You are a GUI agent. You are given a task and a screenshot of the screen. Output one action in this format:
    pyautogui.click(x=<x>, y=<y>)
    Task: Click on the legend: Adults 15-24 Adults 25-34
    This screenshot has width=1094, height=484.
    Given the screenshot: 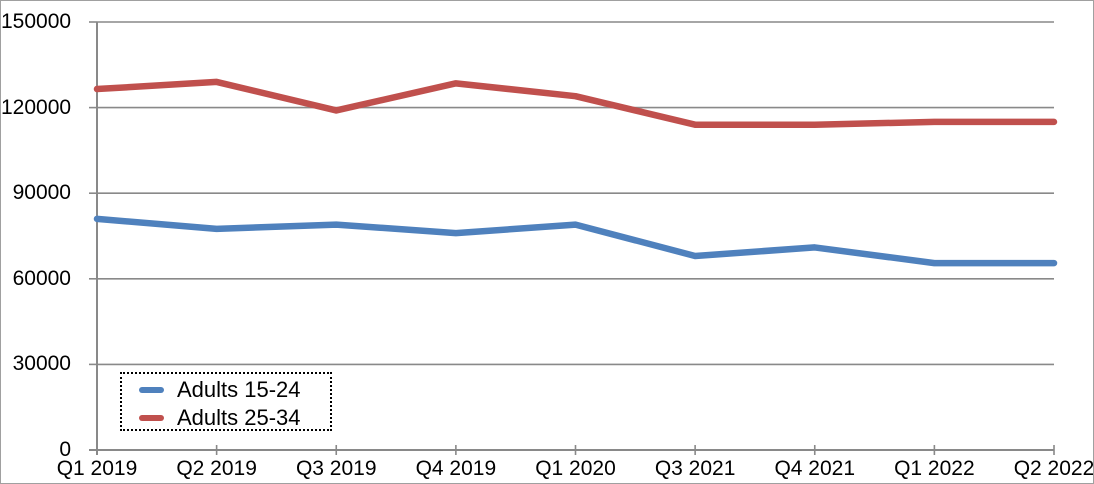 What is the action you would take?
    pyautogui.click(x=226, y=401)
    